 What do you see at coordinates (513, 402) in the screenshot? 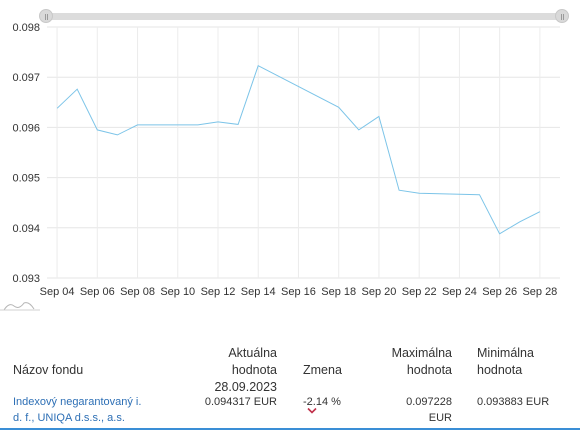
I see `min-value: 0.093883 EUR` at bounding box center [513, 402].